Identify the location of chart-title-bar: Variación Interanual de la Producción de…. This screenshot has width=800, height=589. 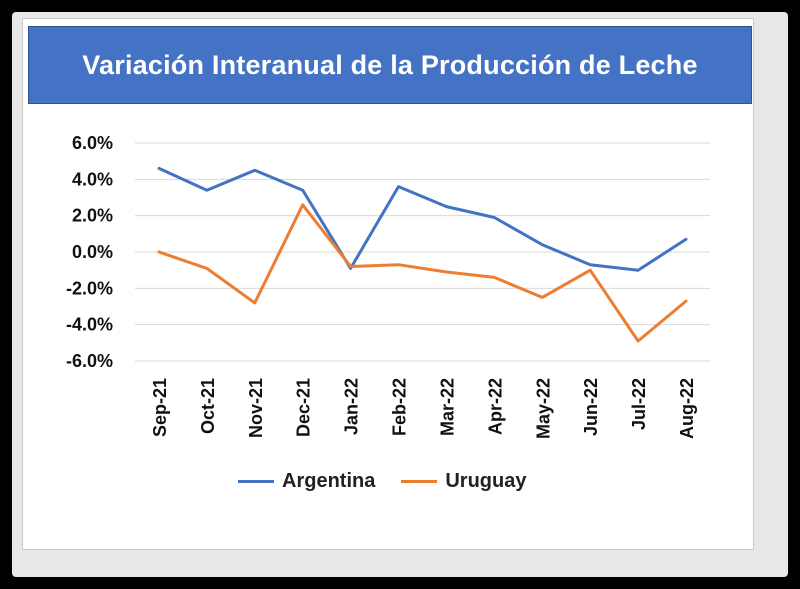
(390, 65).